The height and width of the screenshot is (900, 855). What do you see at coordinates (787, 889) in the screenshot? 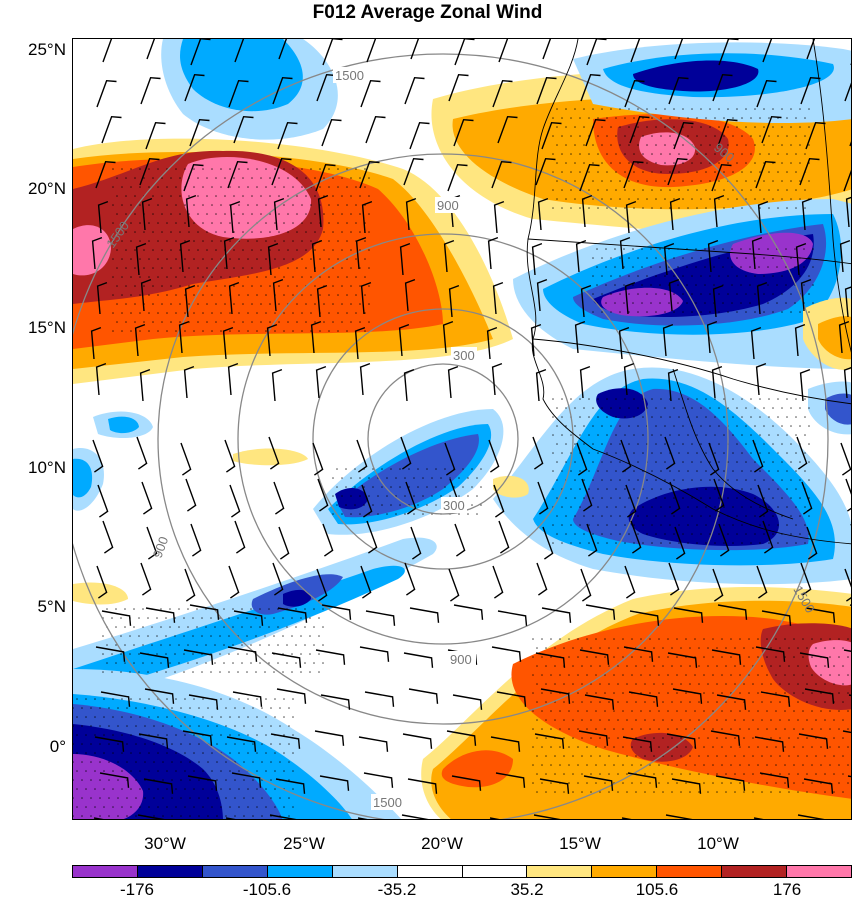
I see `colorbar-label-176: 176` at bounding box center [787, 889].